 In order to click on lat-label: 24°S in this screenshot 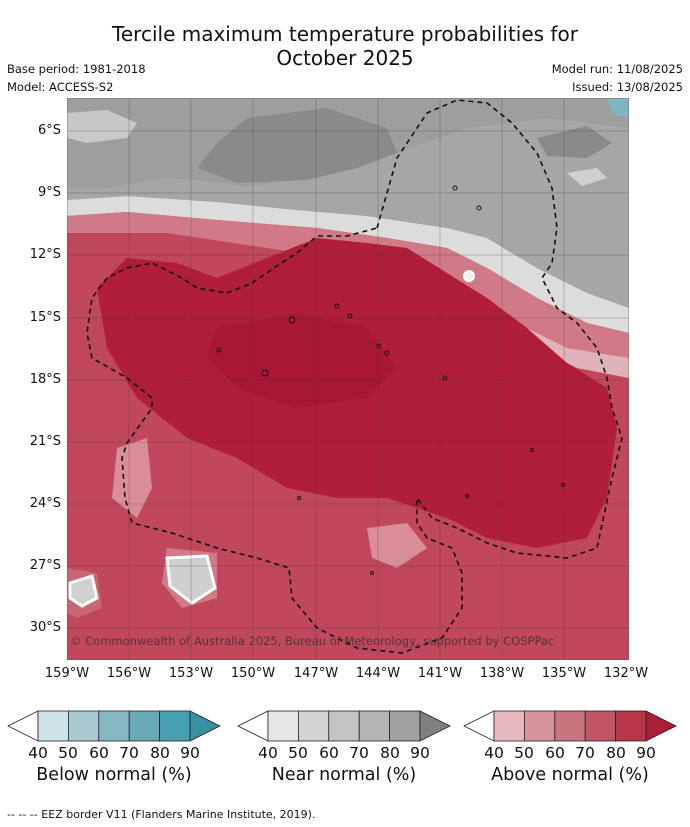, I will do `click(45, 503)`.